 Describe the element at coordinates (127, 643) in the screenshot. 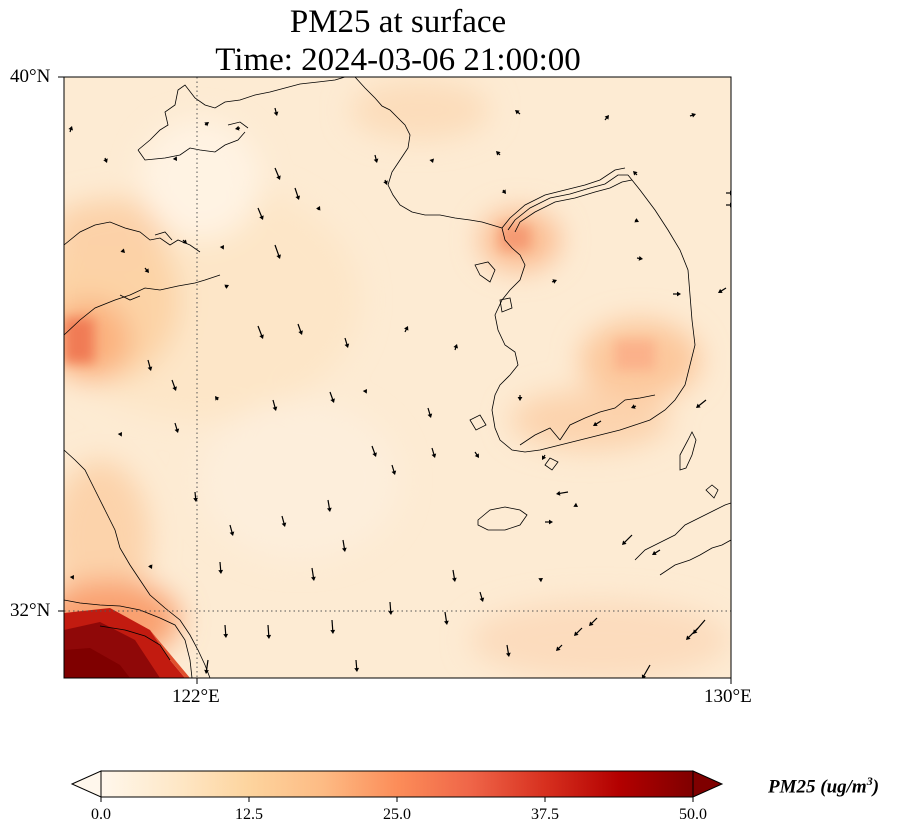

I see `high-pm25-blob` at that location.